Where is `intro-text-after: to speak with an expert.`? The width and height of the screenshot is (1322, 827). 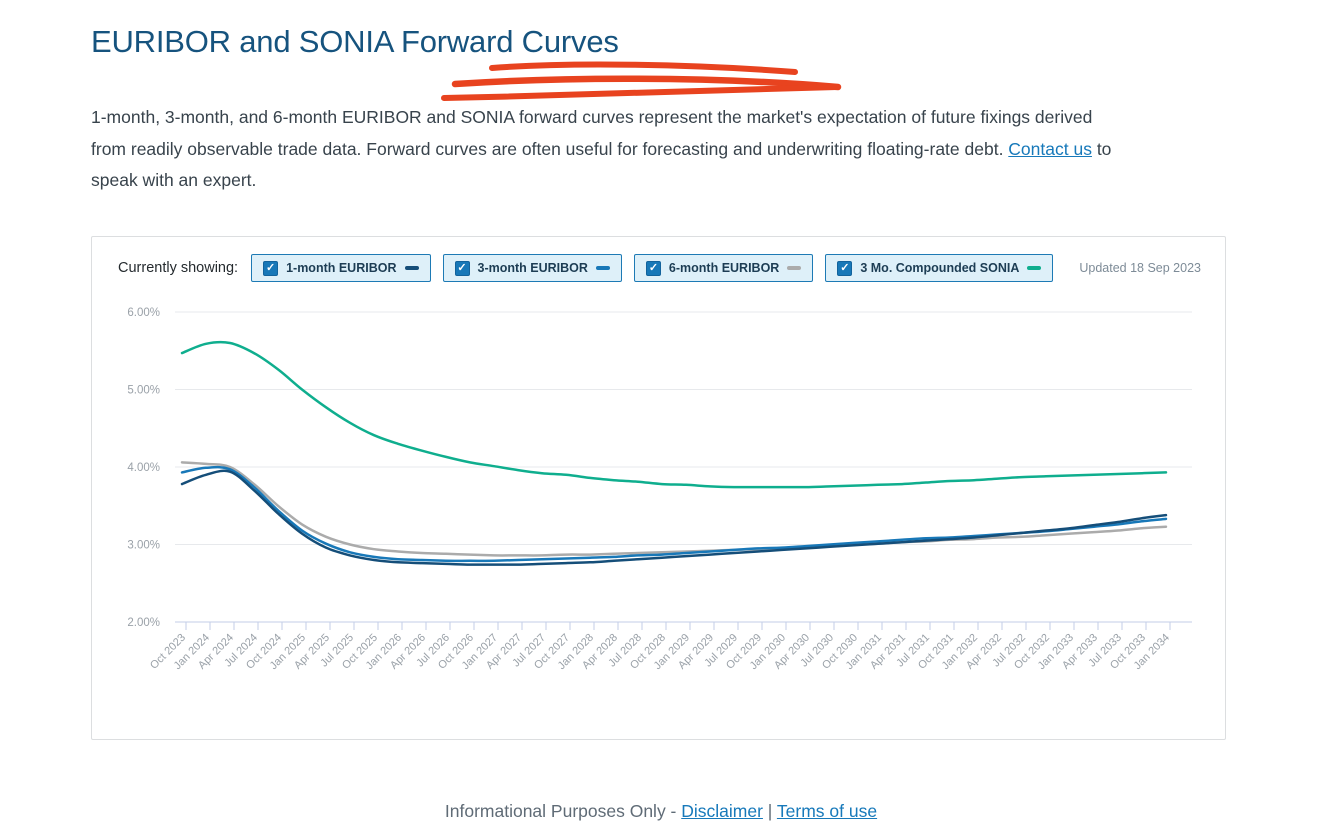 intro-text-after: to speak with an expert. is located at coordinates (601, 164).